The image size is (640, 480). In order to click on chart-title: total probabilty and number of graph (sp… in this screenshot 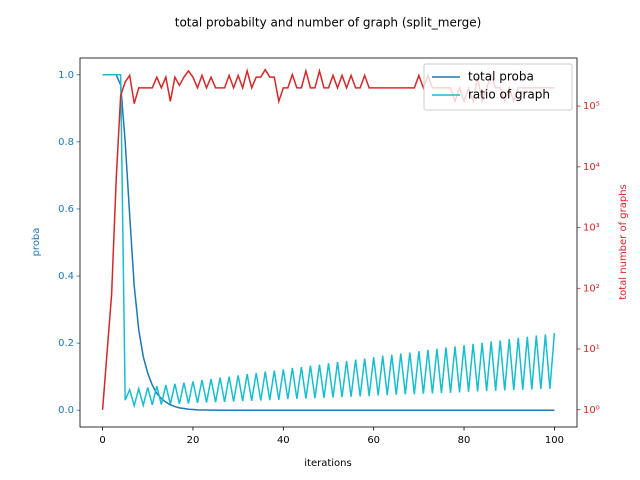, I will do `click(328, 23)`.